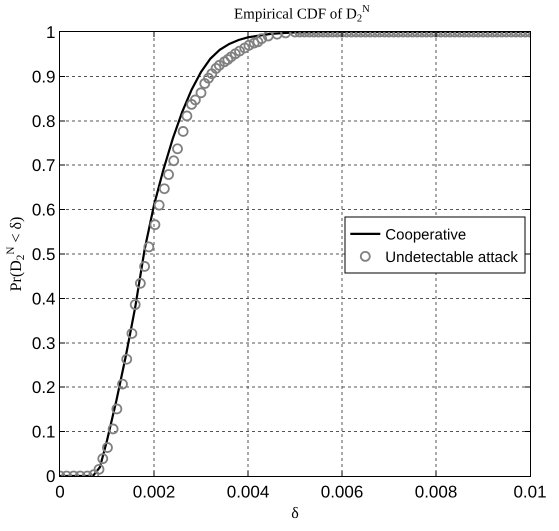 The image size is (559, 531). What do you see at coordinates (530, 492) in the screenshot?
I see `x-tick-label: 0.01` at bounding box center [530, 492].